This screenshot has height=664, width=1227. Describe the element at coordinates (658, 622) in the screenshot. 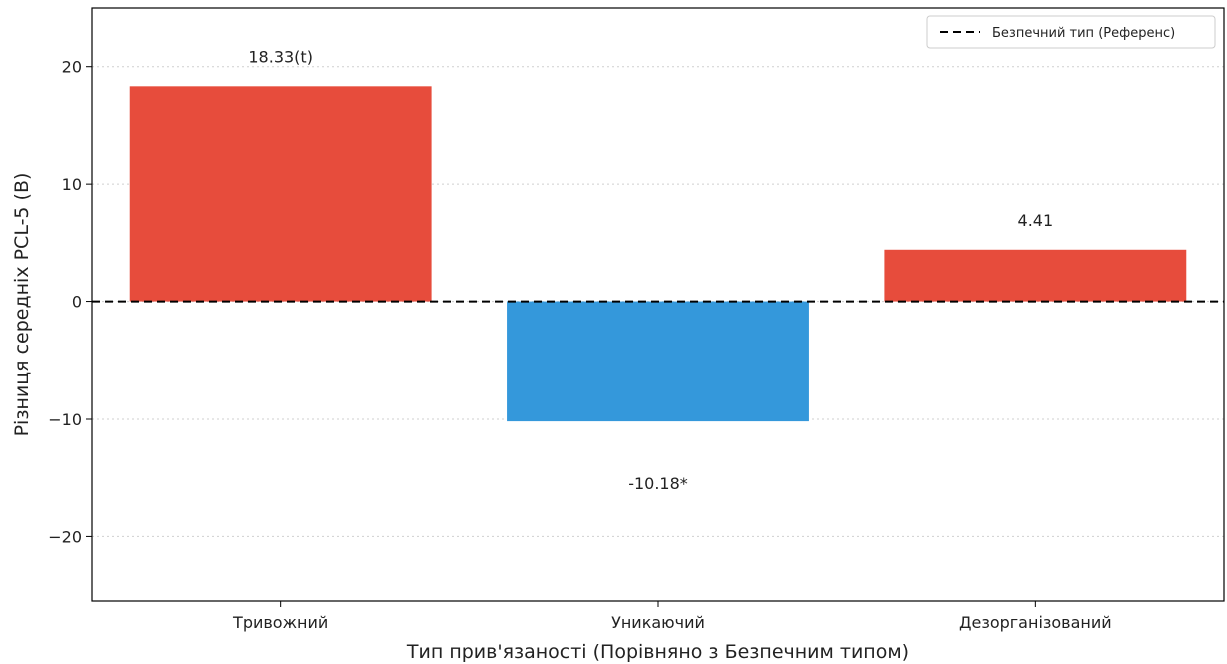

I see `x-tick-label: Уникаючий` at that location.